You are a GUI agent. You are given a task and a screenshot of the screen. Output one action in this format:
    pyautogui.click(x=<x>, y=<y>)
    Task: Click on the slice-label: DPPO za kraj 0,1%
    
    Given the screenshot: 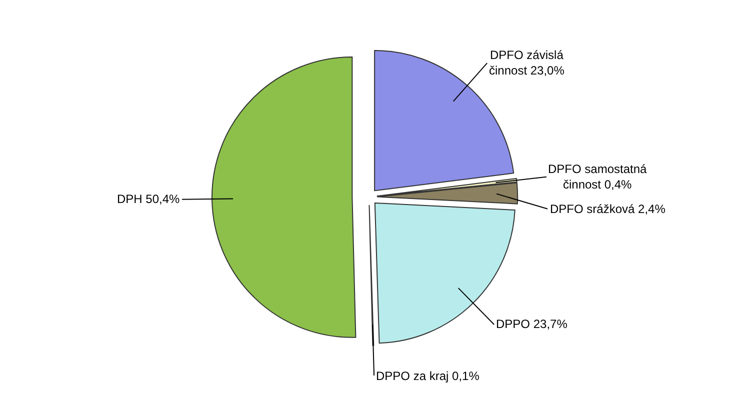 What is the action you would take?
    pyautogui.click(x=428, y=376)
    